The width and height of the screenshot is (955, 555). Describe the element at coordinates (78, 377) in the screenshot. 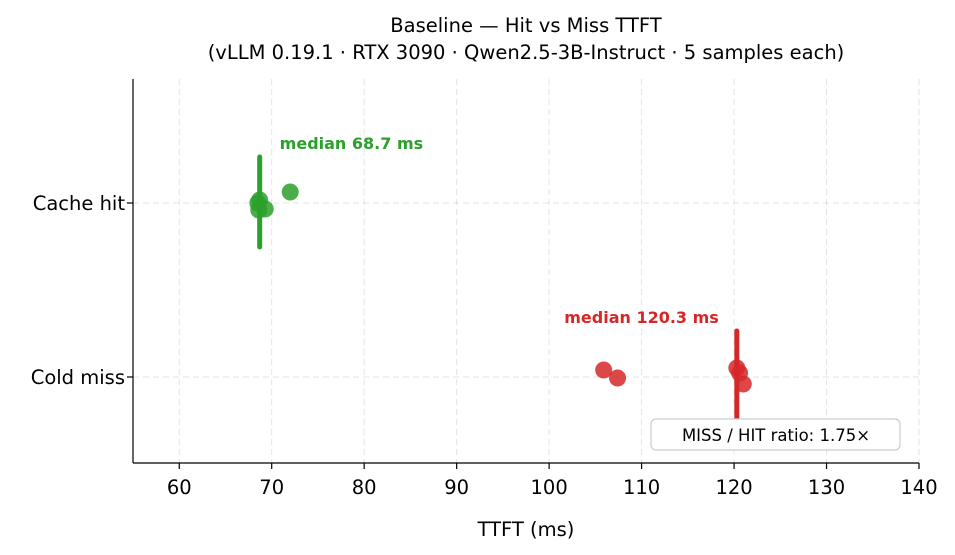

I see `y-tick-label: Cold miss` at that location.